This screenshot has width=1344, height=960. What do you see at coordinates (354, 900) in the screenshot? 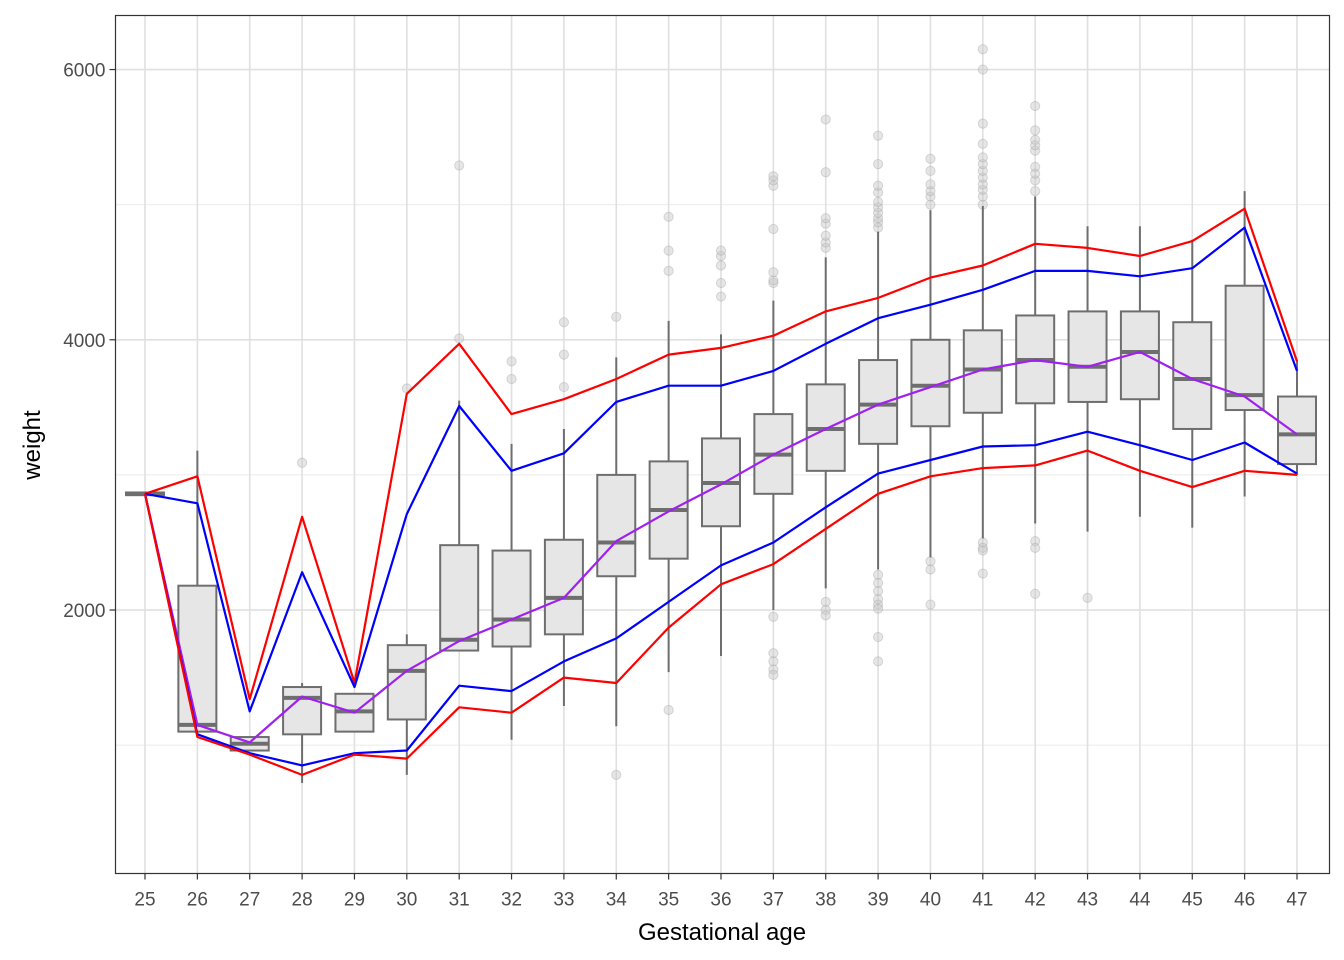
I see `x-tick-label: 29` at bounding box center [354, 900].